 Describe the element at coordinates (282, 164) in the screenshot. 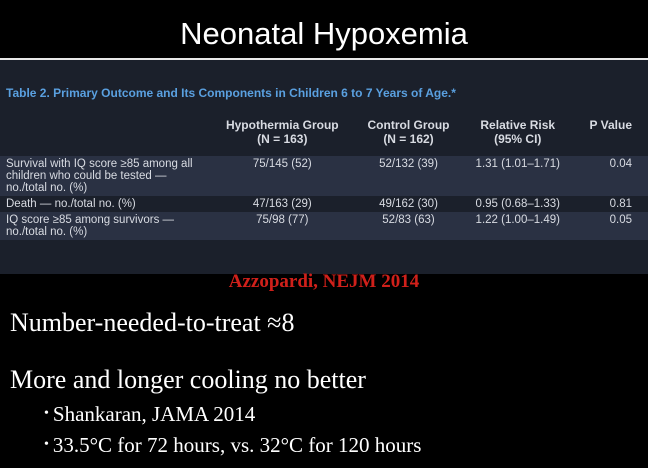

I see `cell: 75/145 (52)` at that location.